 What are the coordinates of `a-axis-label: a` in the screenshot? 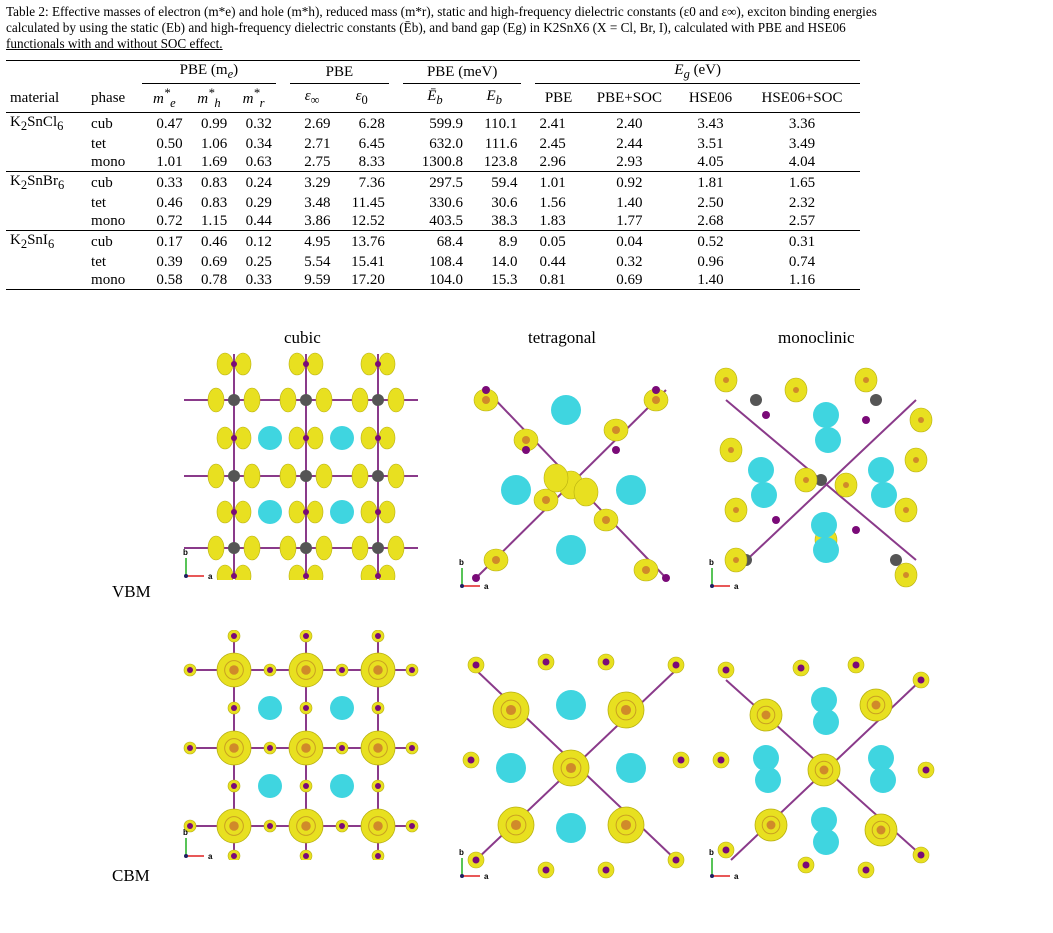 It's located at (486, 586).